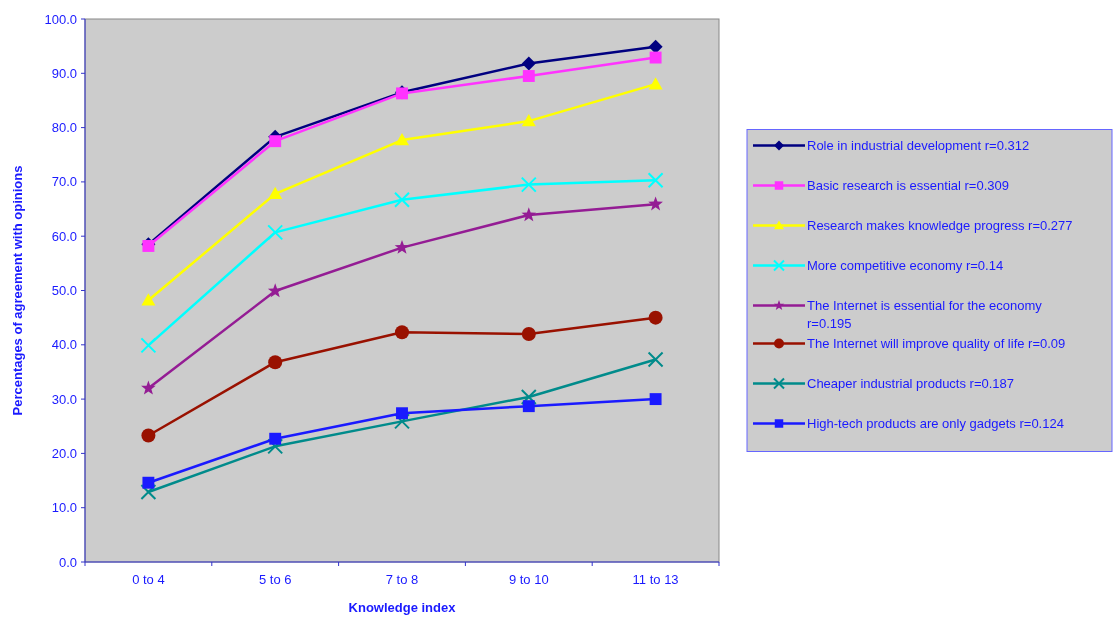 The image size is (1114, 619). I want to click on y-tick-label: 50.0, so click(64, 291).